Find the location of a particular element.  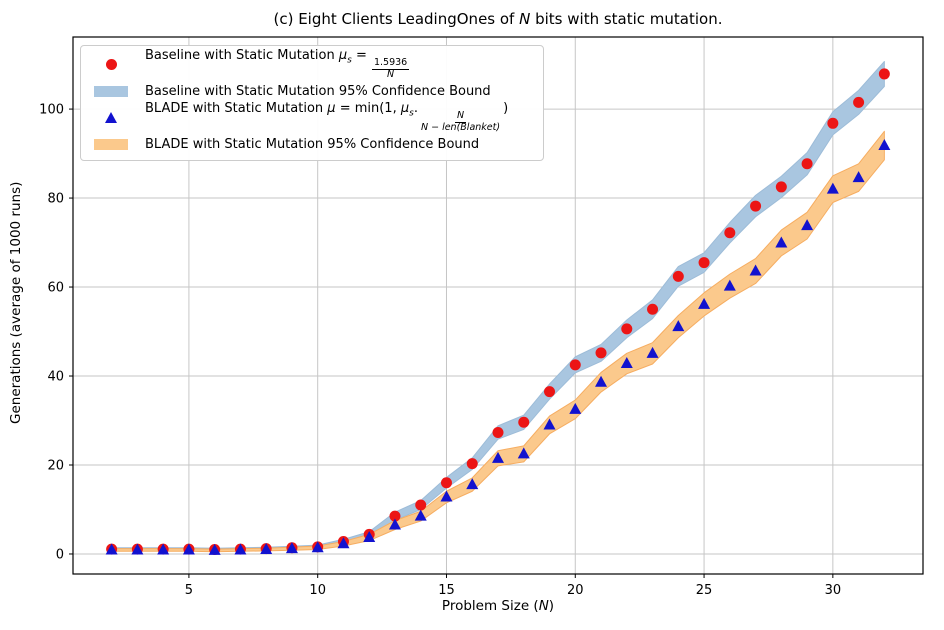

x-tick-label: 25 is located at coordinates (704, 590).